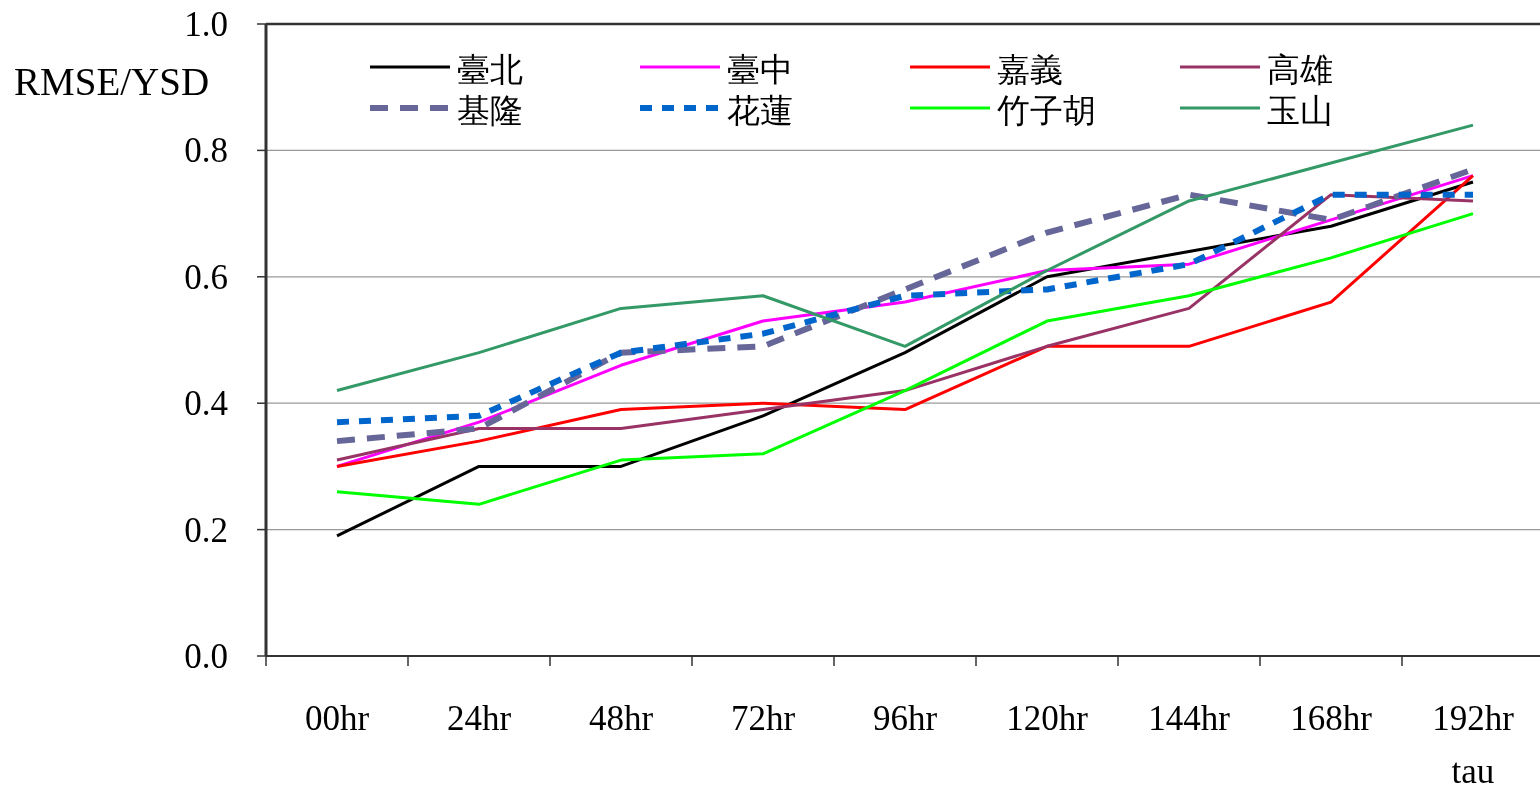 This screenshot has width=1540, height=795. What do you see at coordinates (621, 718) in the screenshot?
I see `x-tick-label: 48hr` at bounding box center [621, 718].